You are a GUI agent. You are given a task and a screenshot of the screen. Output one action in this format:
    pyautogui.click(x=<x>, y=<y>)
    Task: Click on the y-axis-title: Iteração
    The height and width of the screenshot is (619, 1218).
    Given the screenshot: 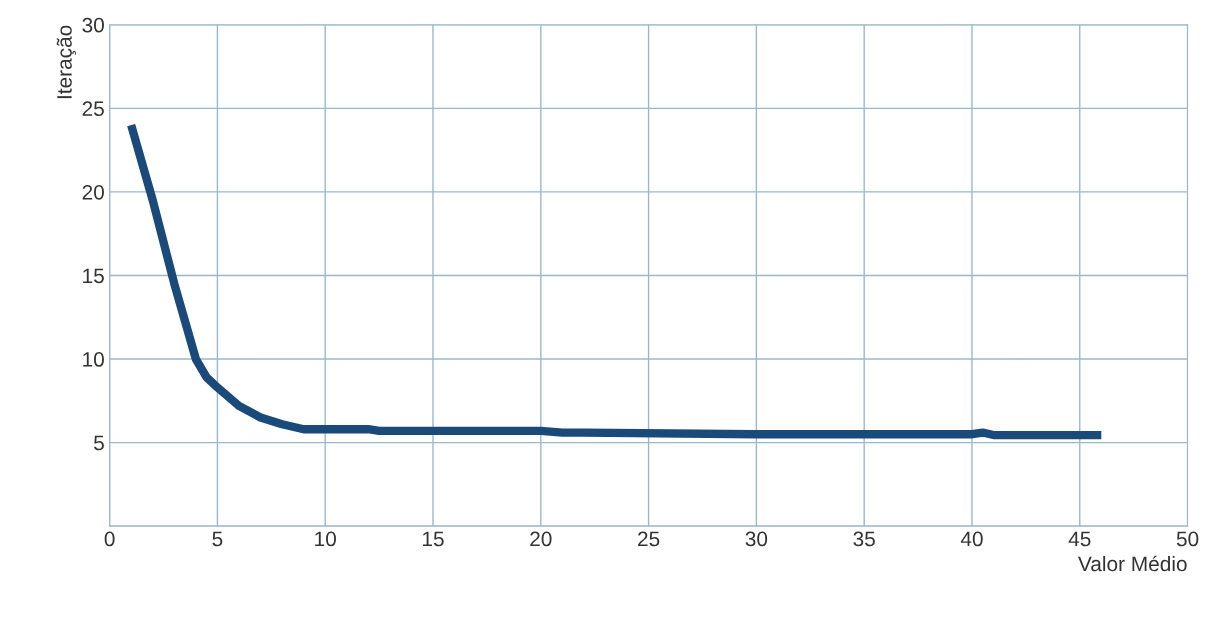 What is the action you would take?
    pyautogui.click(x=66, y=62)
    